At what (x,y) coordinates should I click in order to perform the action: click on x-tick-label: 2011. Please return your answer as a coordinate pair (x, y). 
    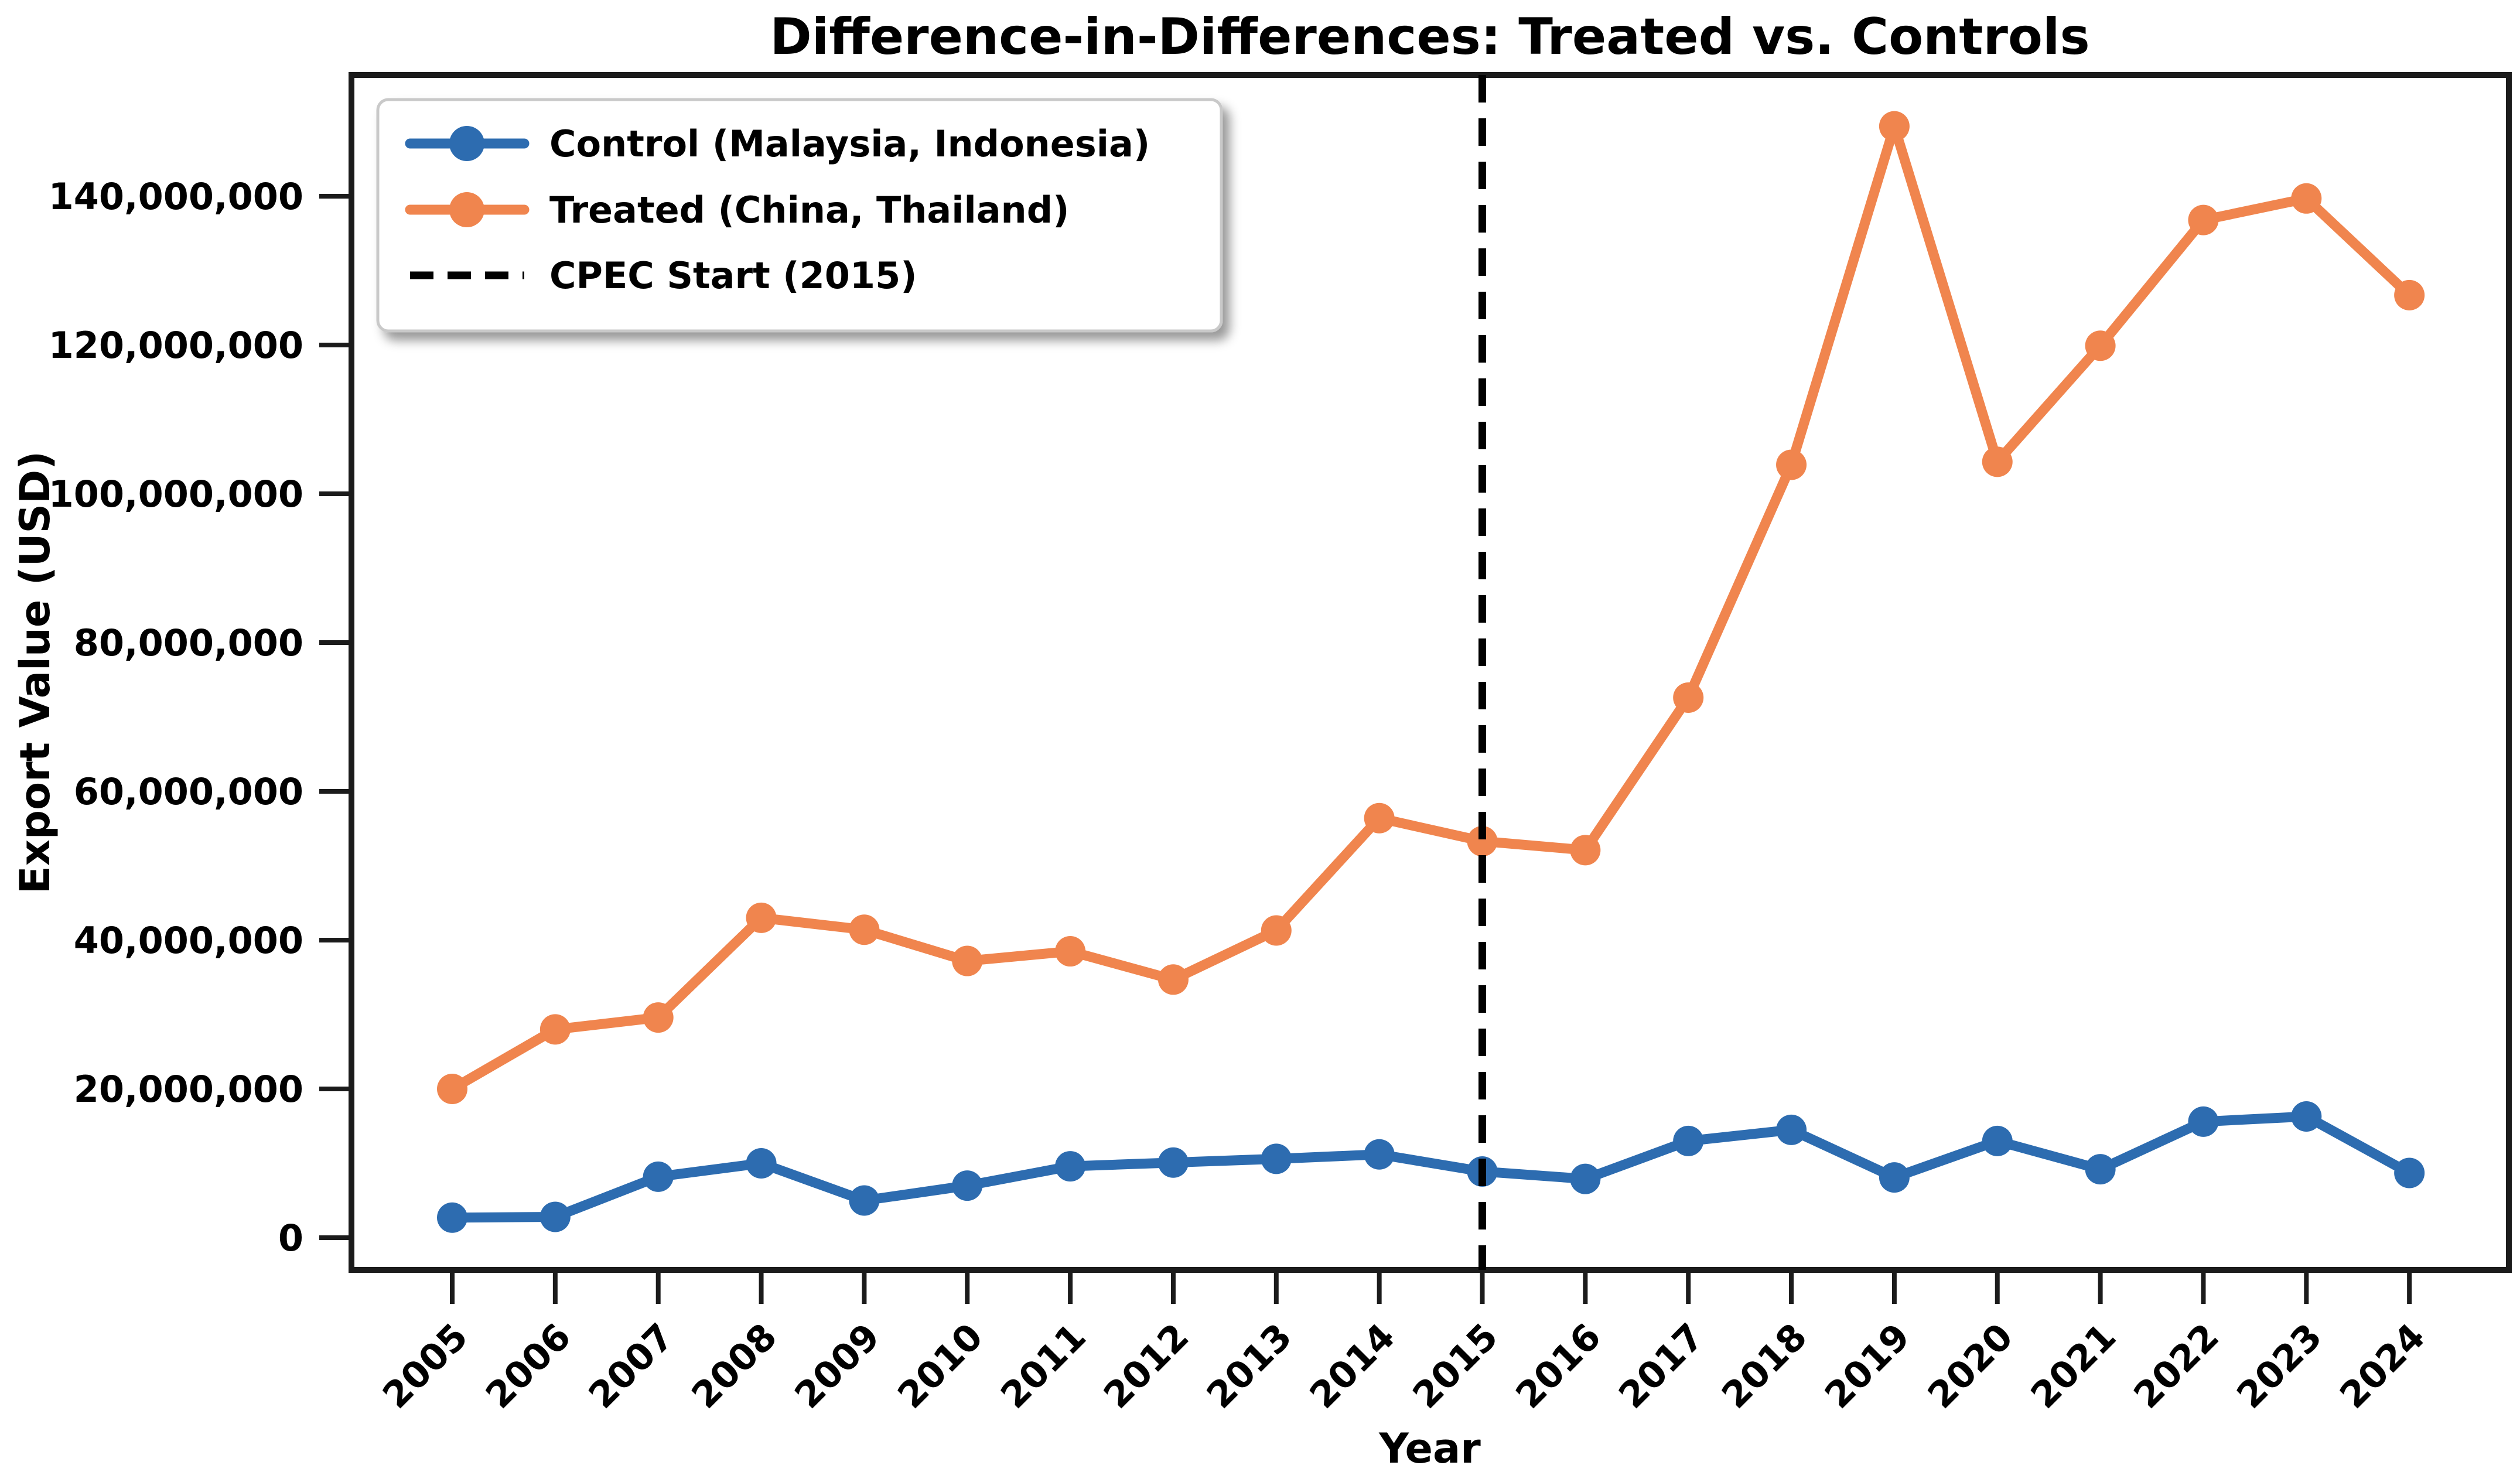
    Looking at the image, I should click on (1043, 1366).